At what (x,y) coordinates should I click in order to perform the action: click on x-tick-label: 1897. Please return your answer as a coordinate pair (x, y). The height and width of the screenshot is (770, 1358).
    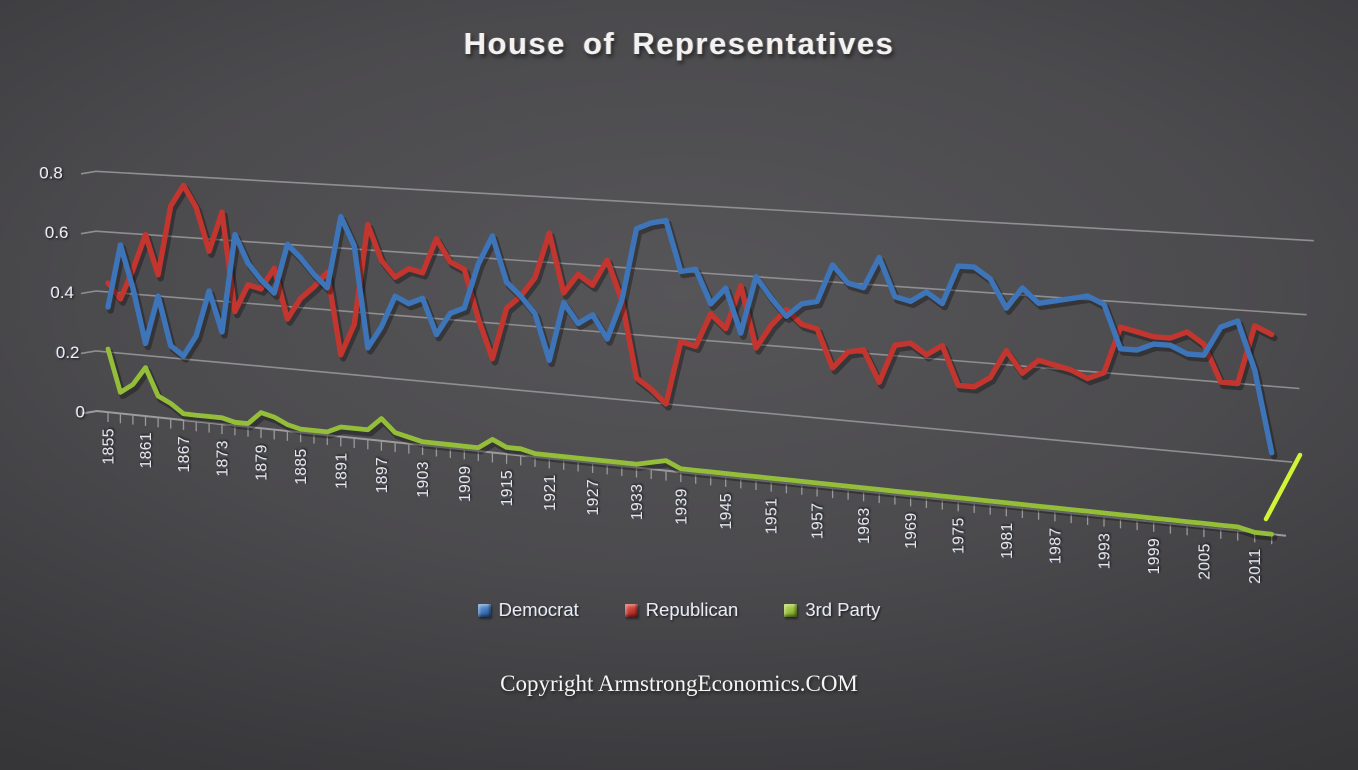
    Looking at the image, I should click on (382, 475).